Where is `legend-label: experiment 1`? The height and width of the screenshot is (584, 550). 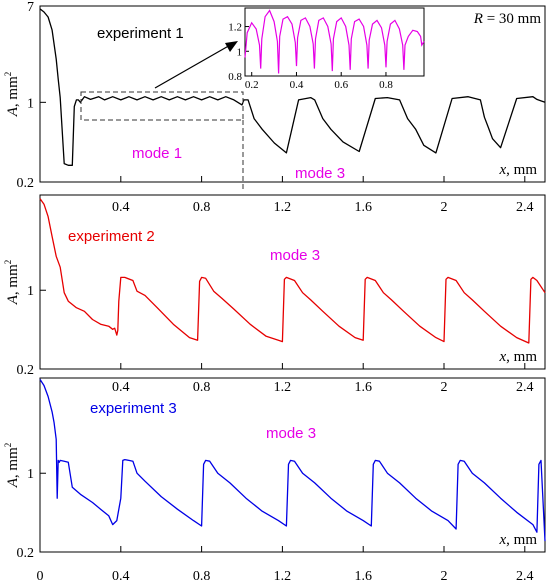
legend-label: experiment 1 is located at coordinates (140, 33).